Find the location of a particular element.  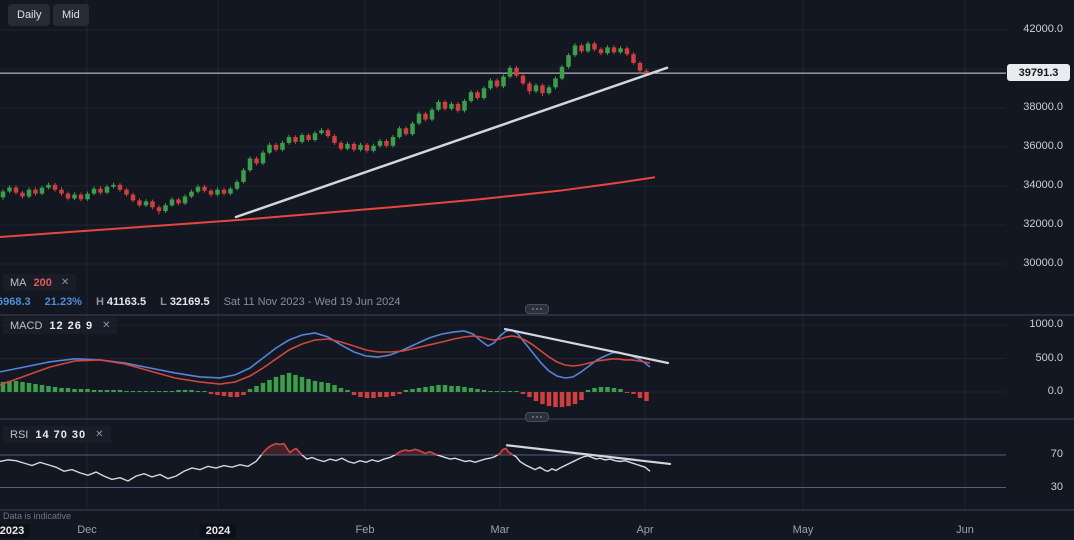

price-axis-tick: 34000.0 is located at coordinates (1043, 185).